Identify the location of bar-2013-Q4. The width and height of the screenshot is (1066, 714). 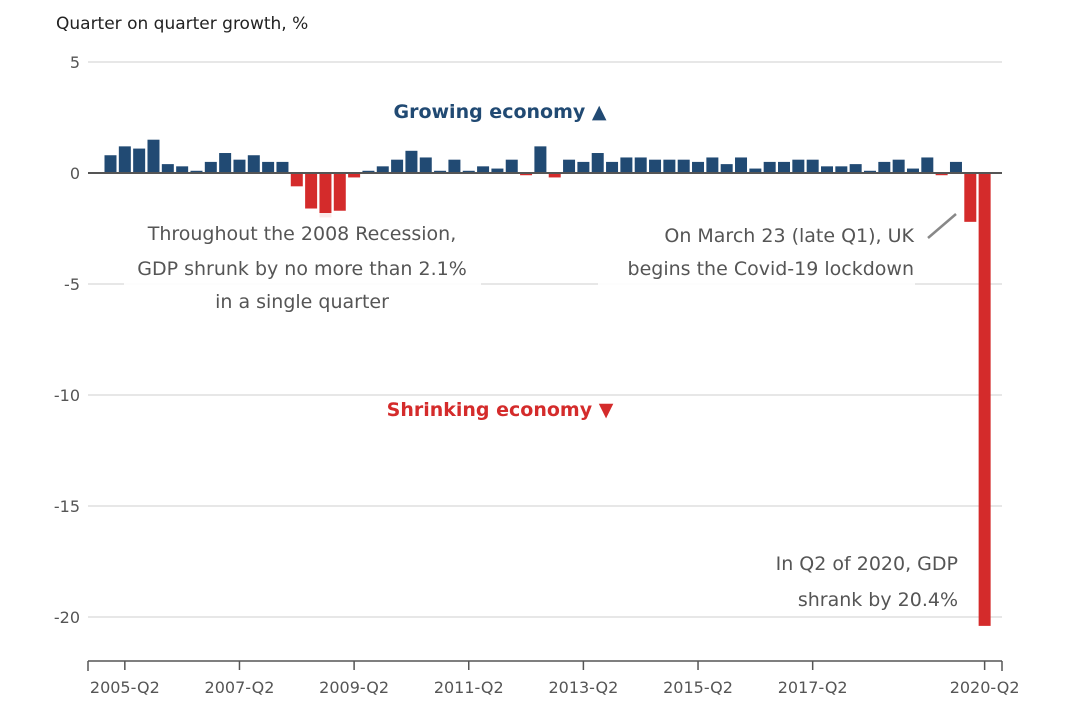
(612, 167).